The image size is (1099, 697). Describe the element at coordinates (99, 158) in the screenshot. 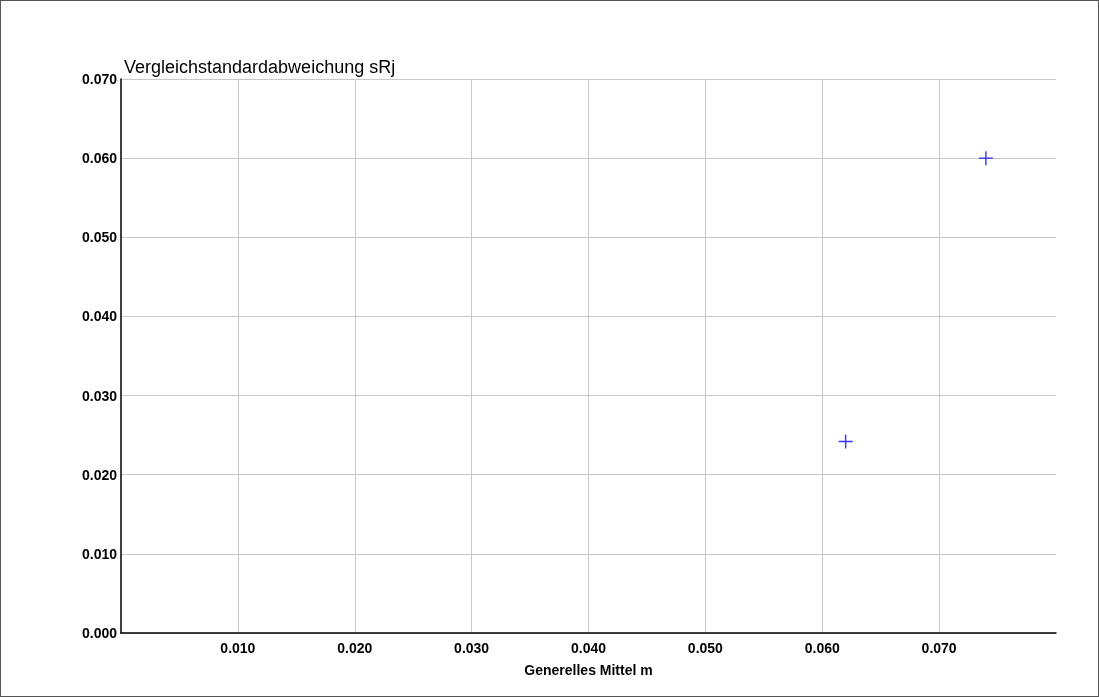

I see `y-tick-label: 0.060` at that location.